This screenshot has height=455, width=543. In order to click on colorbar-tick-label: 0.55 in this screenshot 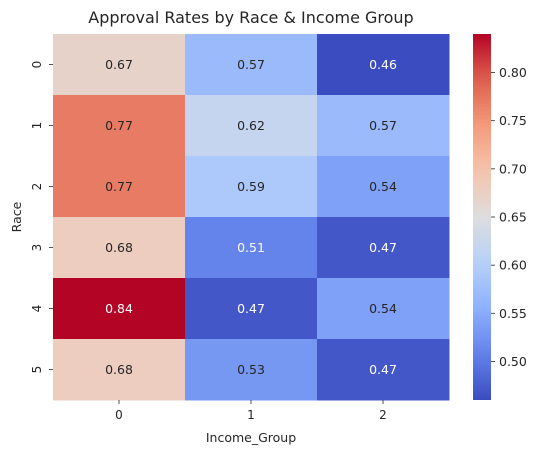, I will do `click(513, 313)`.